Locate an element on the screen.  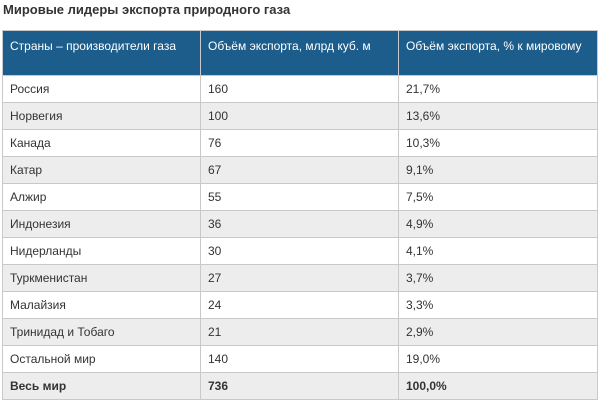
table-row: Малайзия 24 3,3% is located at coordinates (300, 305).